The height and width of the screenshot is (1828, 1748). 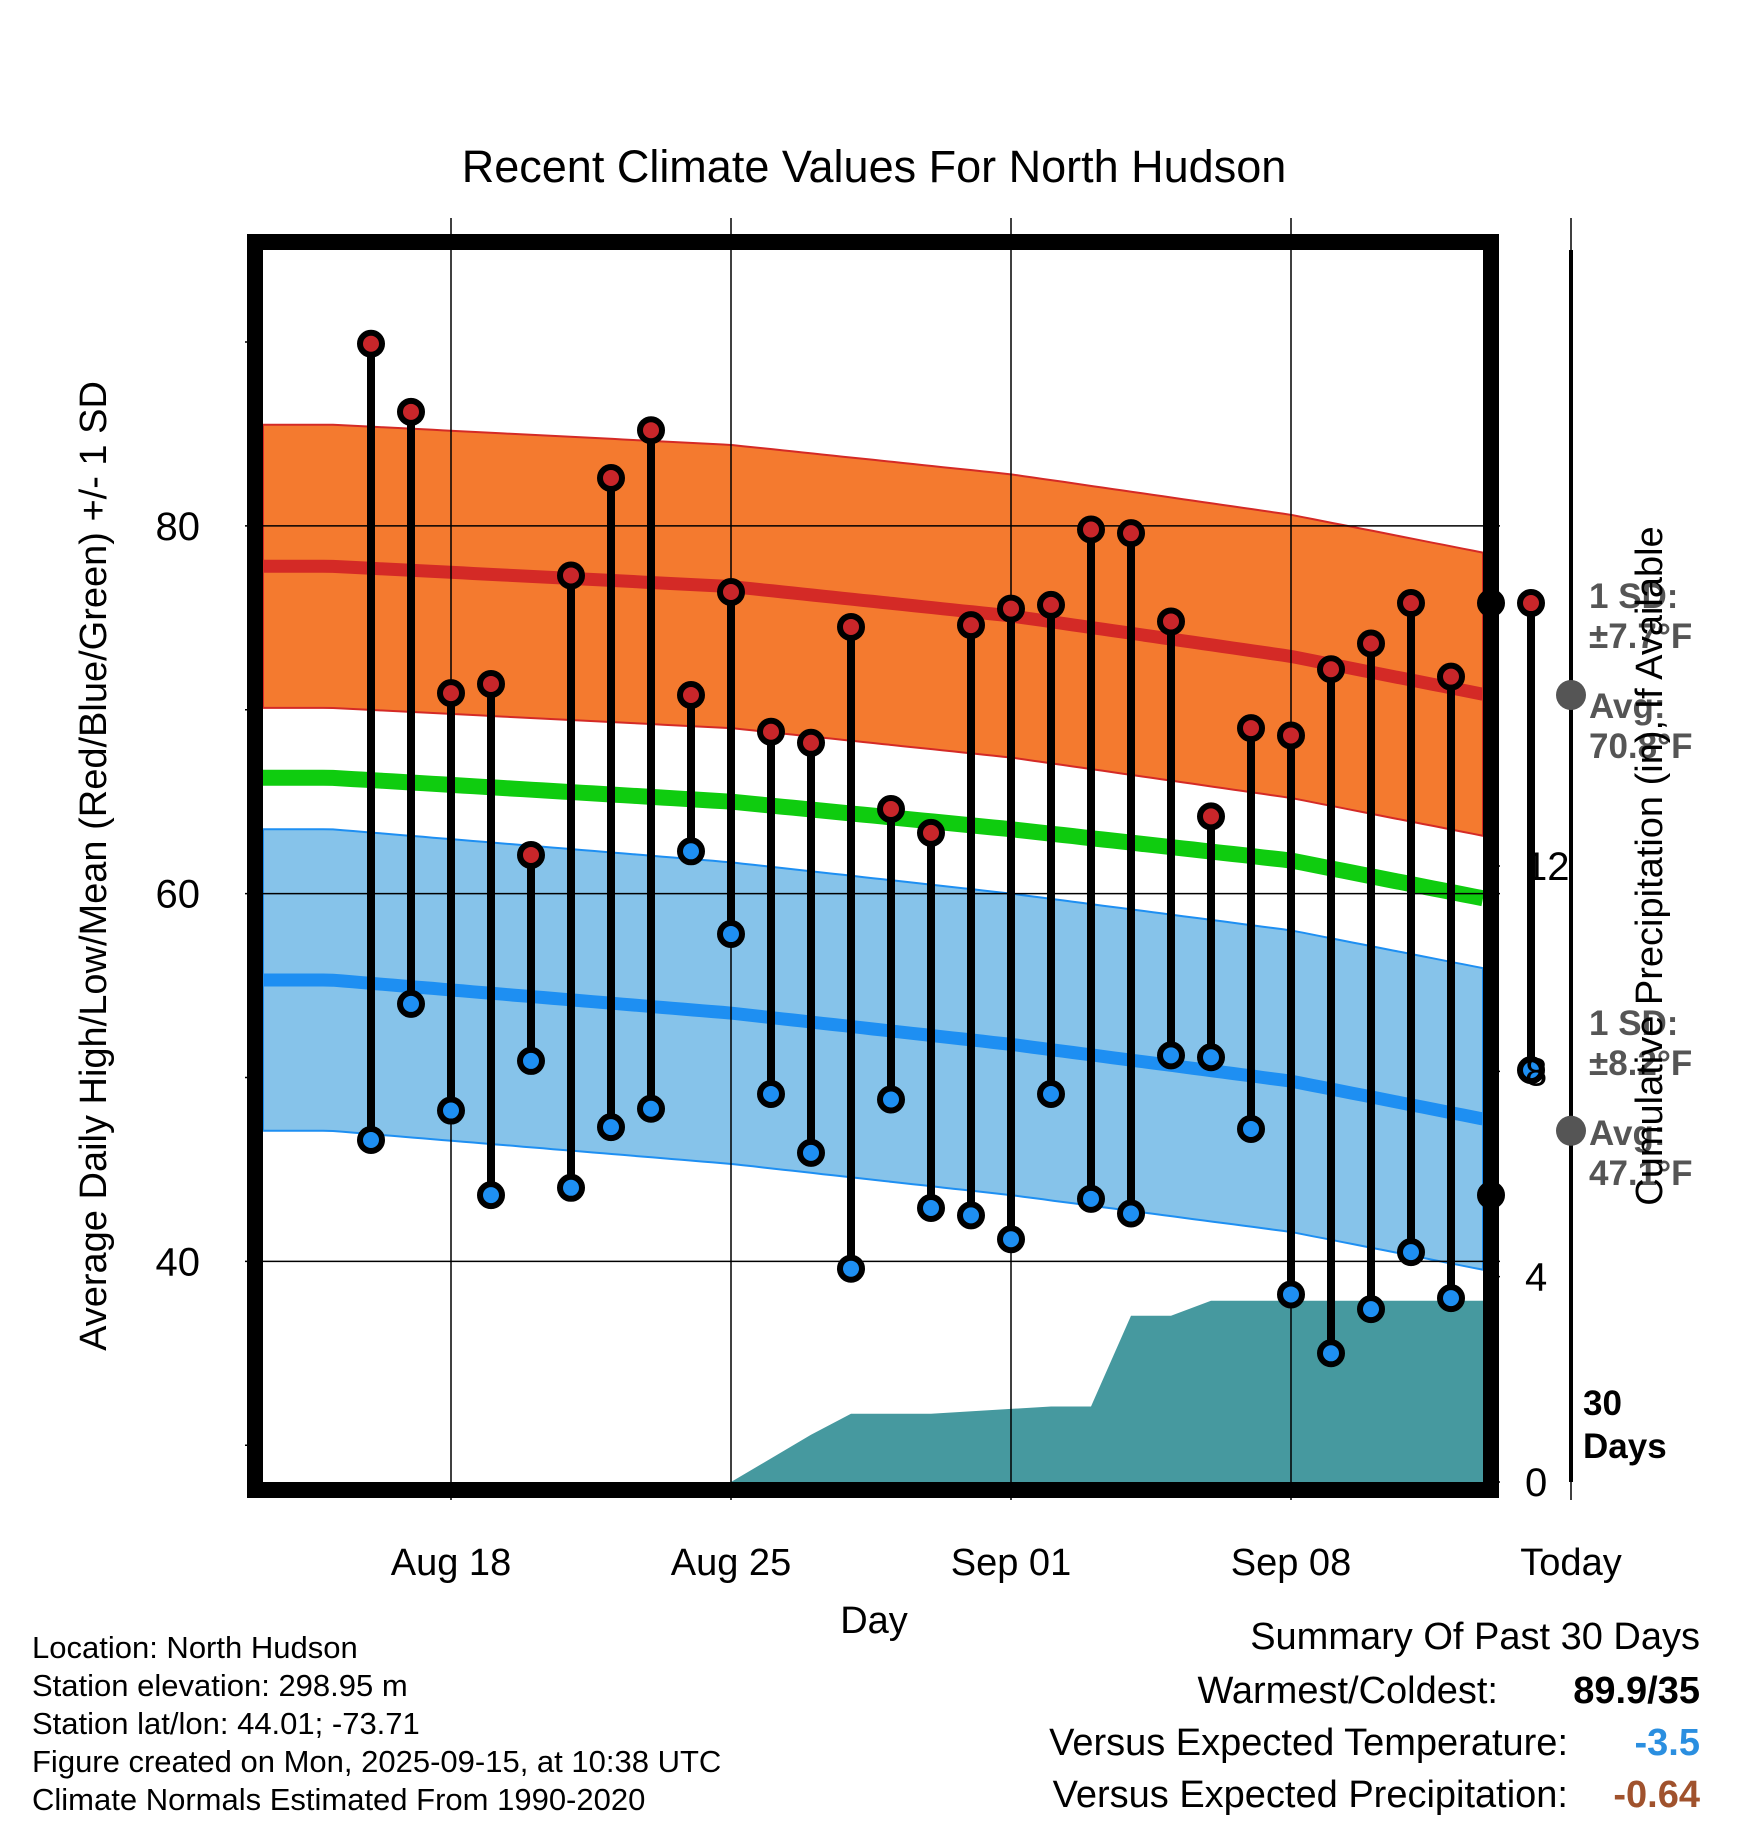 I want to click on warmest-coldest-value: 89.9/35, so click(x=1636, y=1691).